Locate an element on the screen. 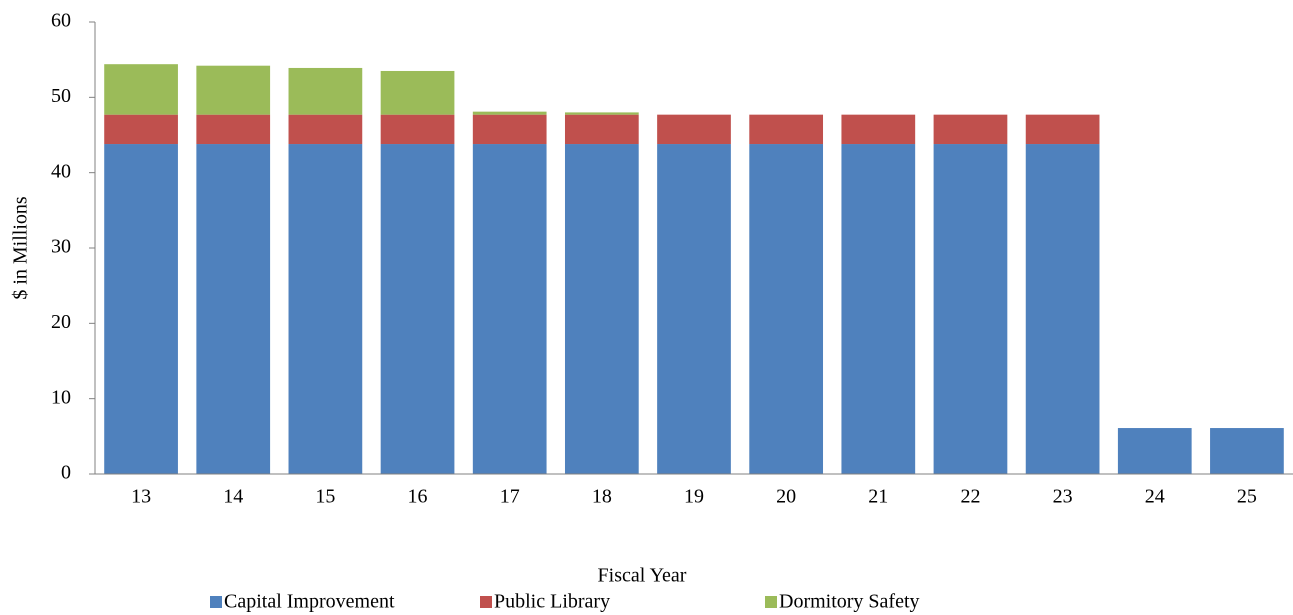 The image size is (1293, 615). x-tick-label: 25 is located at coordinates (1247, 497).